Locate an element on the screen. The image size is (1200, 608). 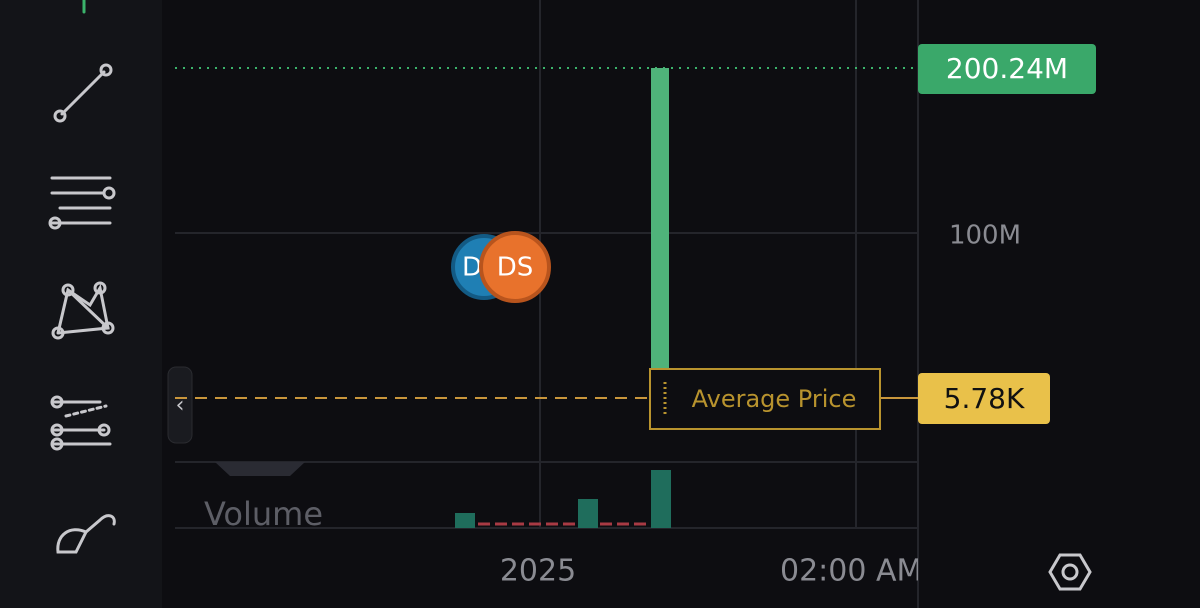
collapse-icon: ‹ is located at coordinates (180, 405).